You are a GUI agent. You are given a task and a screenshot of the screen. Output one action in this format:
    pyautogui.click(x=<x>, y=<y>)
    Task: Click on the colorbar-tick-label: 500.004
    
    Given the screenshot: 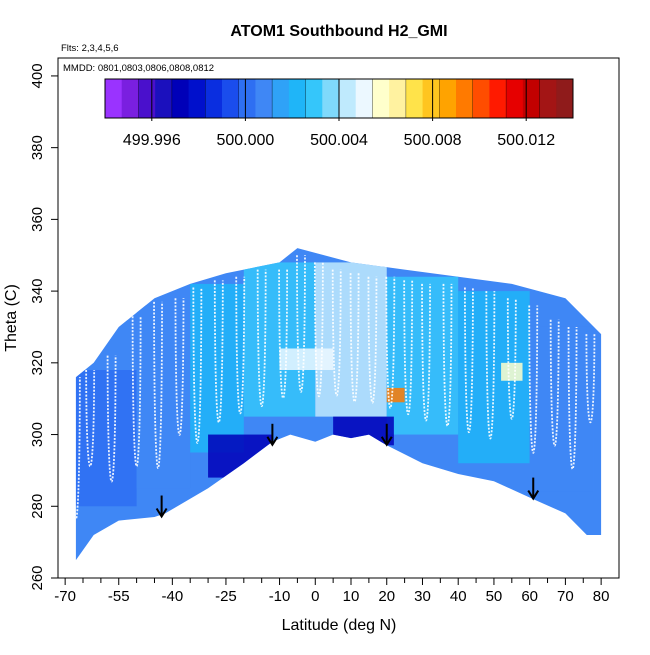 What is the action you would take?
    pyautogui.click(x=339, y=140)
    